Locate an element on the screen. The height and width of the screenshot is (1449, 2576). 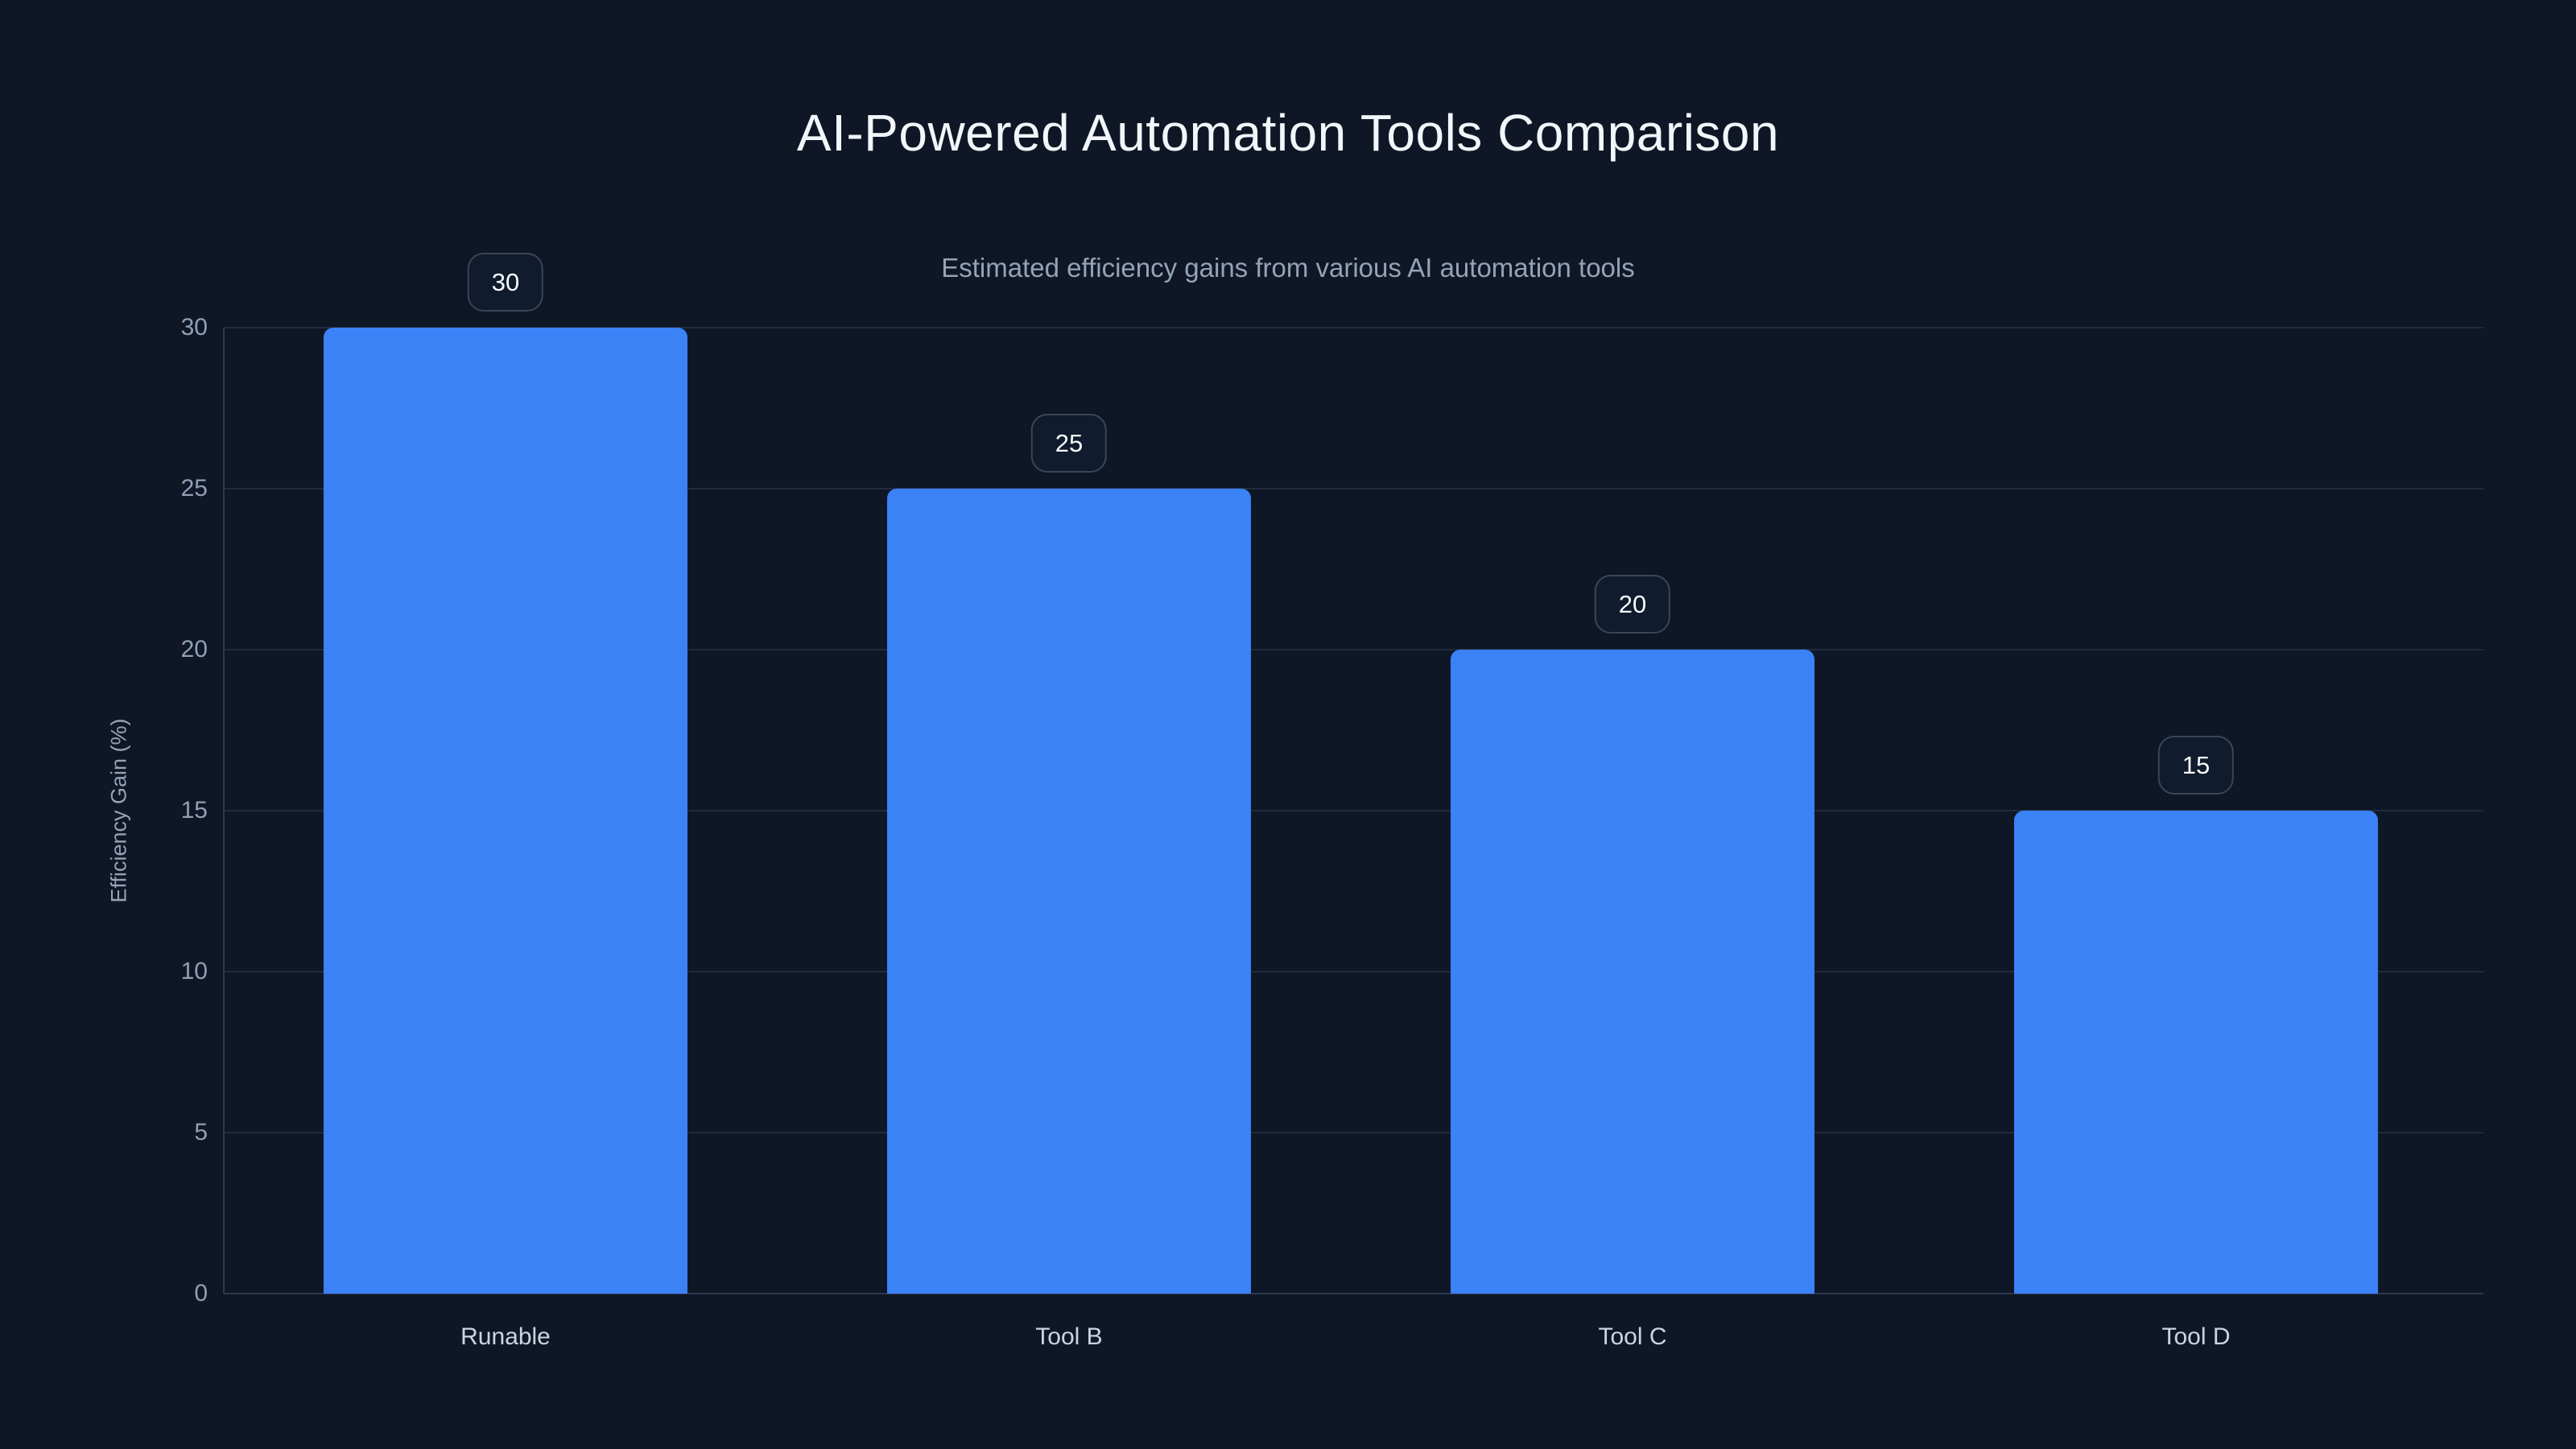
y-tick-label-20: 20 is located at coordinates (194, 649).